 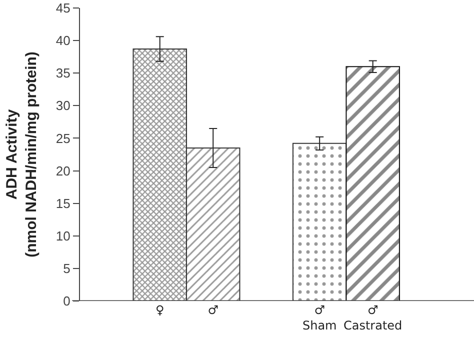 What do you see at coordinates (63, 106) in the screenshot?
I see `y-tick-label: 30` at bounding box center [63, 106].